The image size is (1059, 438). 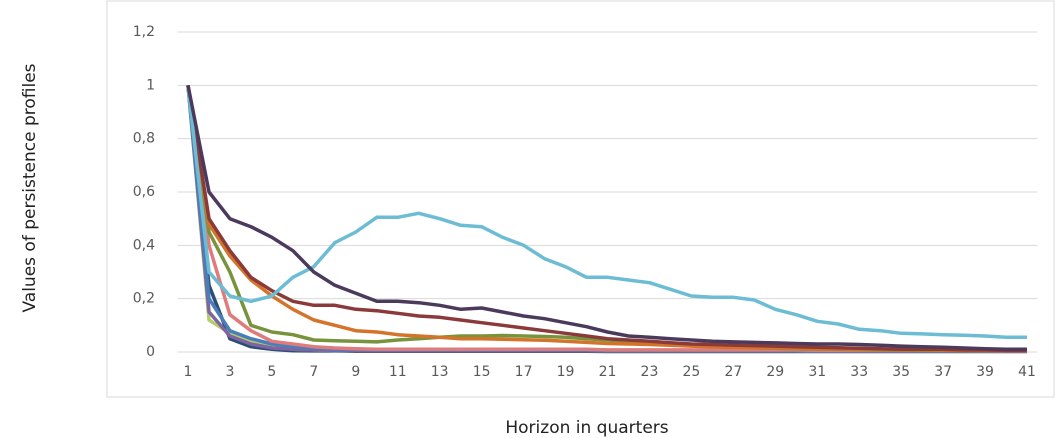 What do you see at coordinates (943, 372) in the screenshot?
I see `x-tick-label: 37` at bounding box center [943, 372].